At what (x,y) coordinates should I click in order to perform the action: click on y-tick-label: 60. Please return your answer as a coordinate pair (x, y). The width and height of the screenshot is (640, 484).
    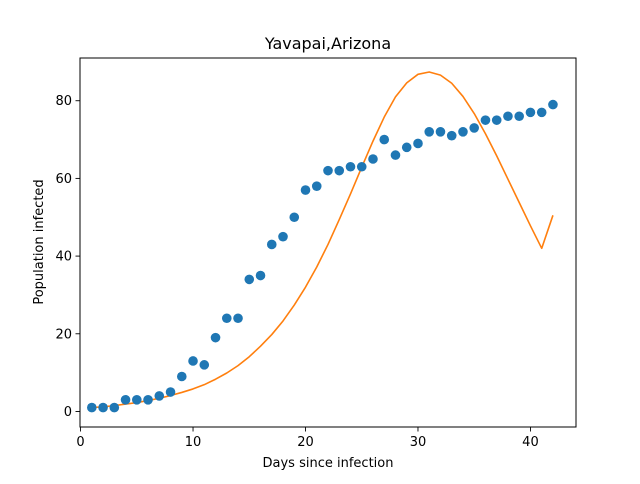
    Looking at the image, I should click on (63, 179).